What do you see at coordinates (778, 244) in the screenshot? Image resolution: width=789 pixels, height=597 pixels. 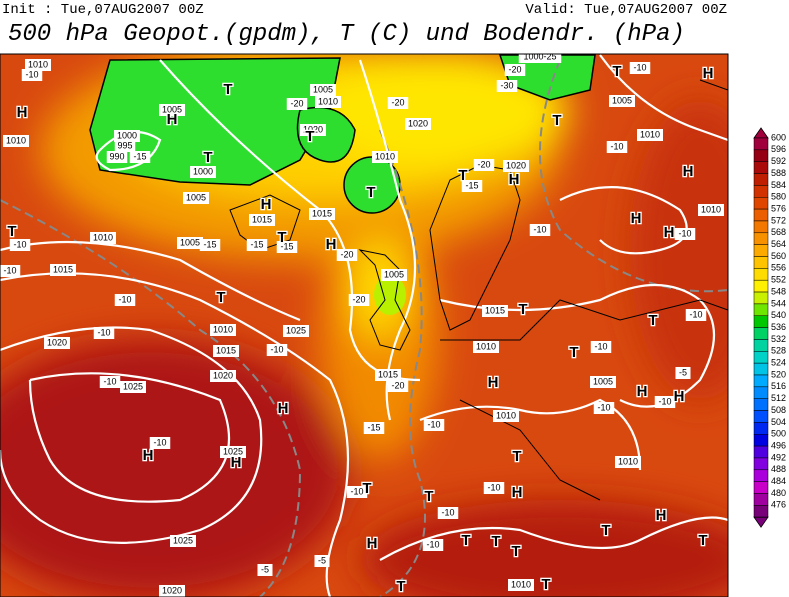 I see `colorbar-label: 564` at bounding box center [778, 244].